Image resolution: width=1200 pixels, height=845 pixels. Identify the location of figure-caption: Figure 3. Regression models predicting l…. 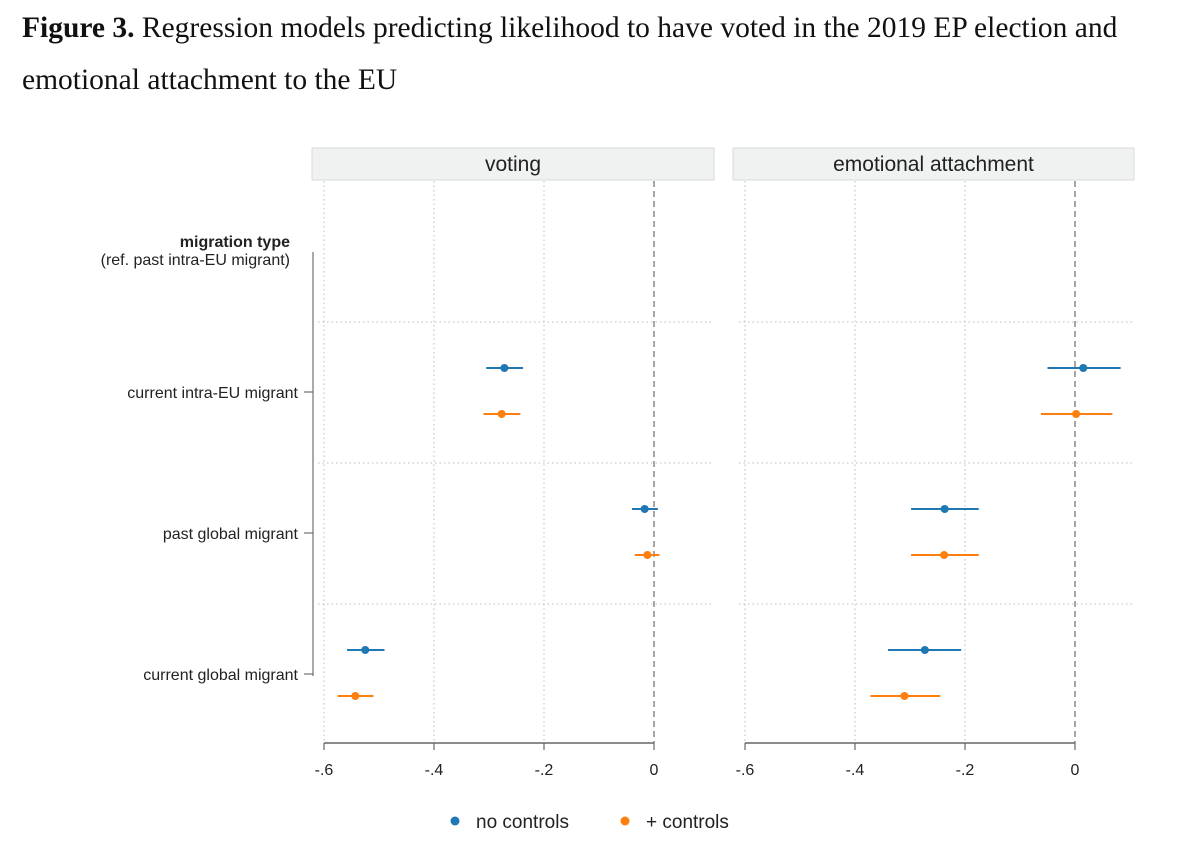
(607, 54).